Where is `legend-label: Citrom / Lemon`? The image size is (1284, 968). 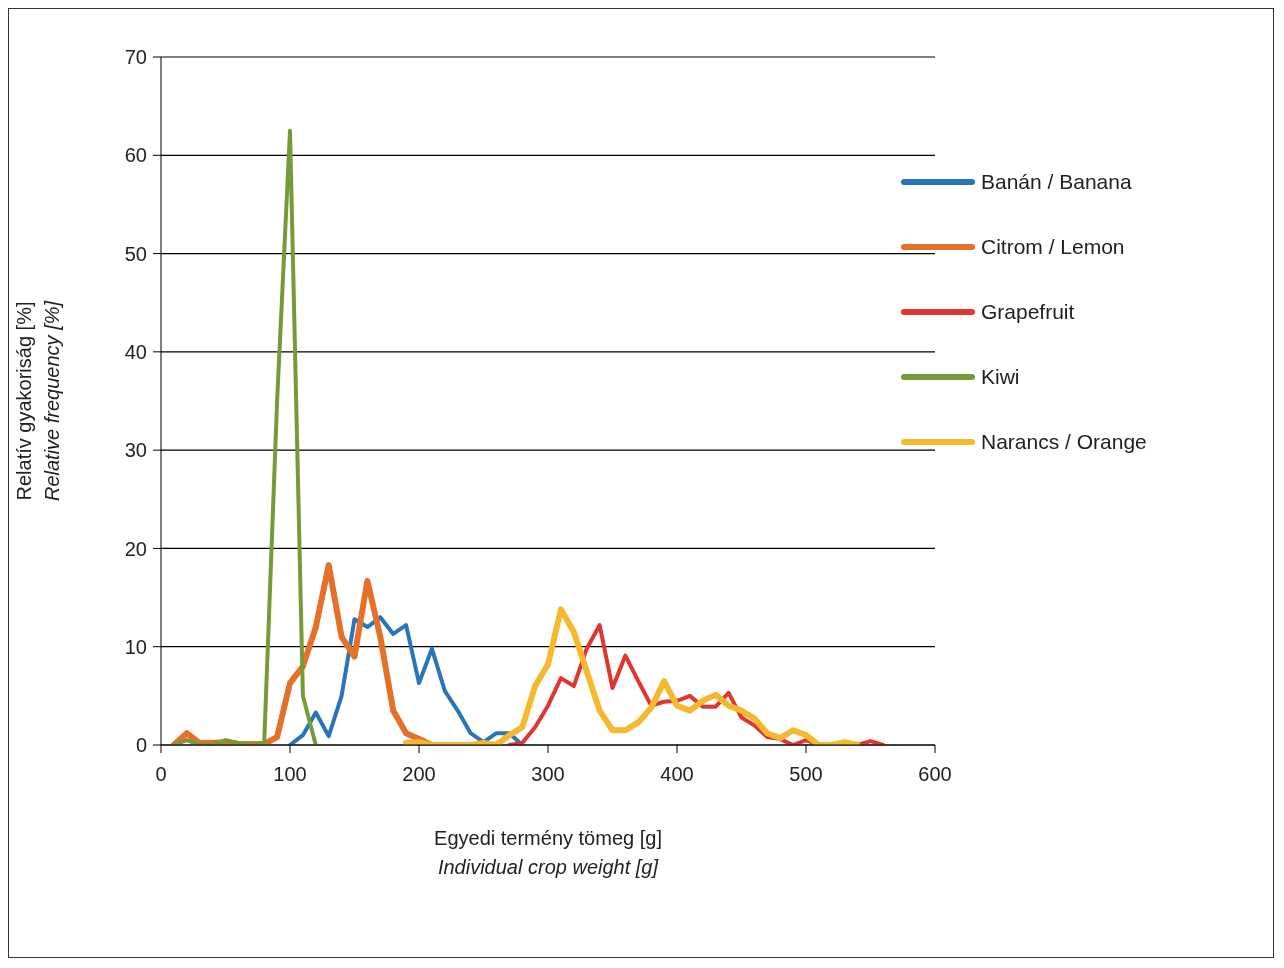
legend-label: Citrom / Lemon is located at coordinates (1053, 246).